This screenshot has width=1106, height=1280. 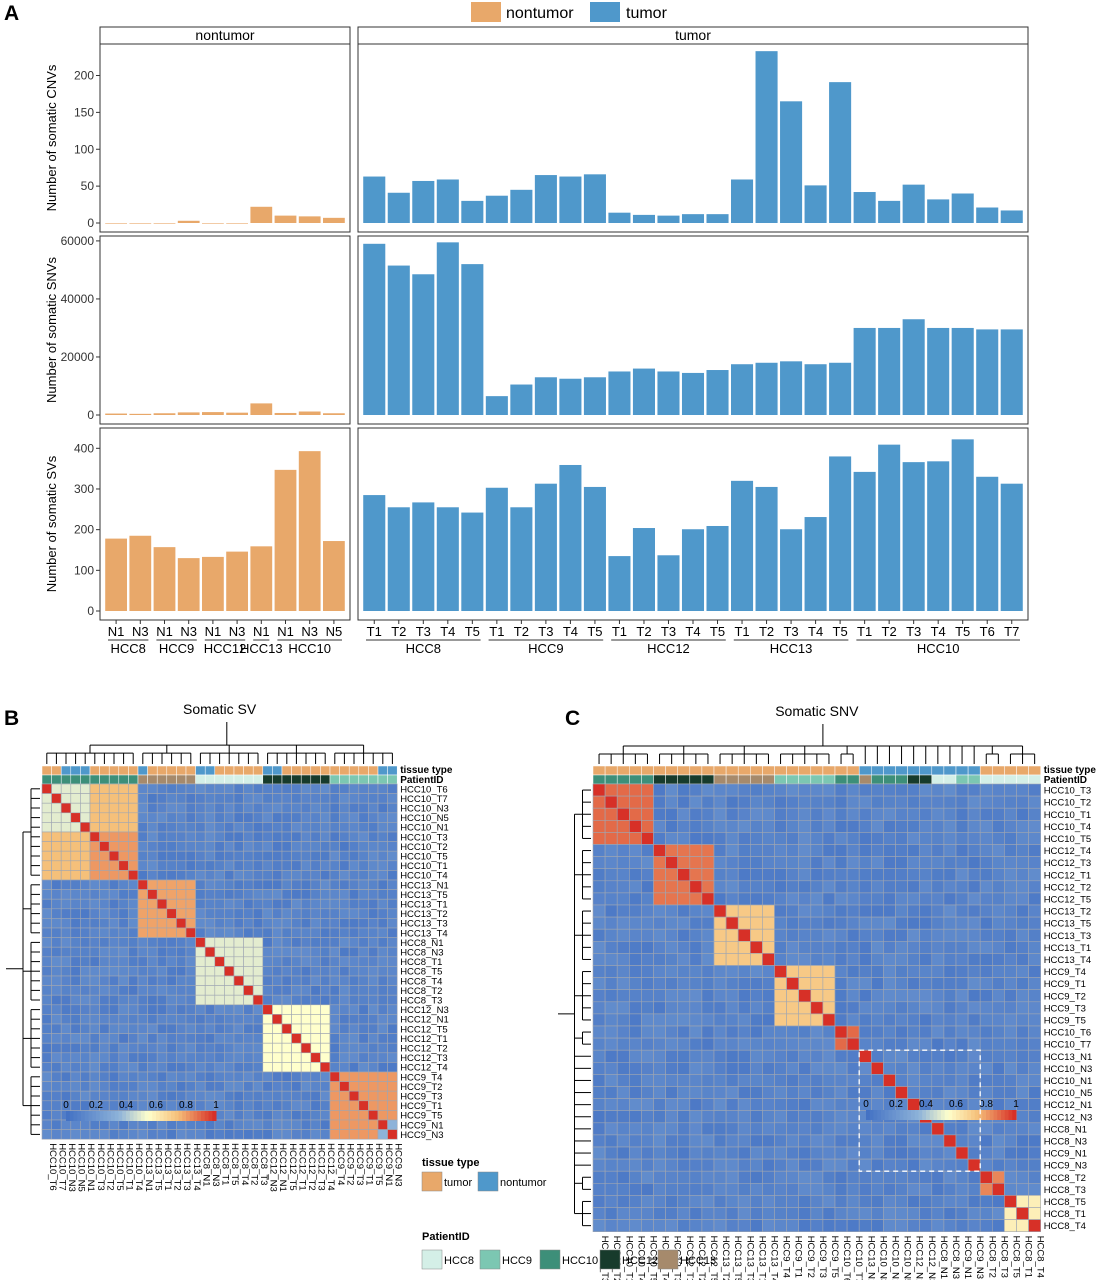 What do you see at coordinates (51, 330) in the screenshot?
I see `y-axis-label: Number of somatic SNVs` at bounding box center [51, 330].